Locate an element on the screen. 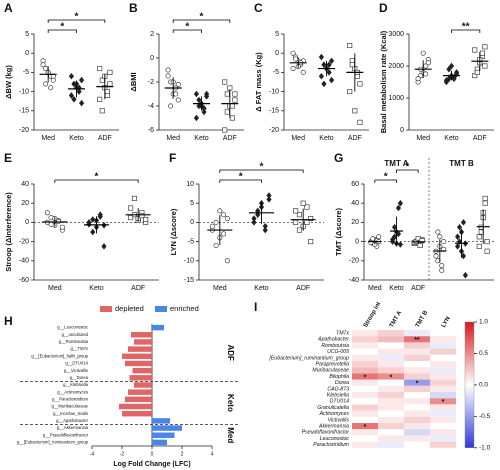 This screenshot has height=470, width=500. y-tick-label: 5 is located at coordinates (277, 34).